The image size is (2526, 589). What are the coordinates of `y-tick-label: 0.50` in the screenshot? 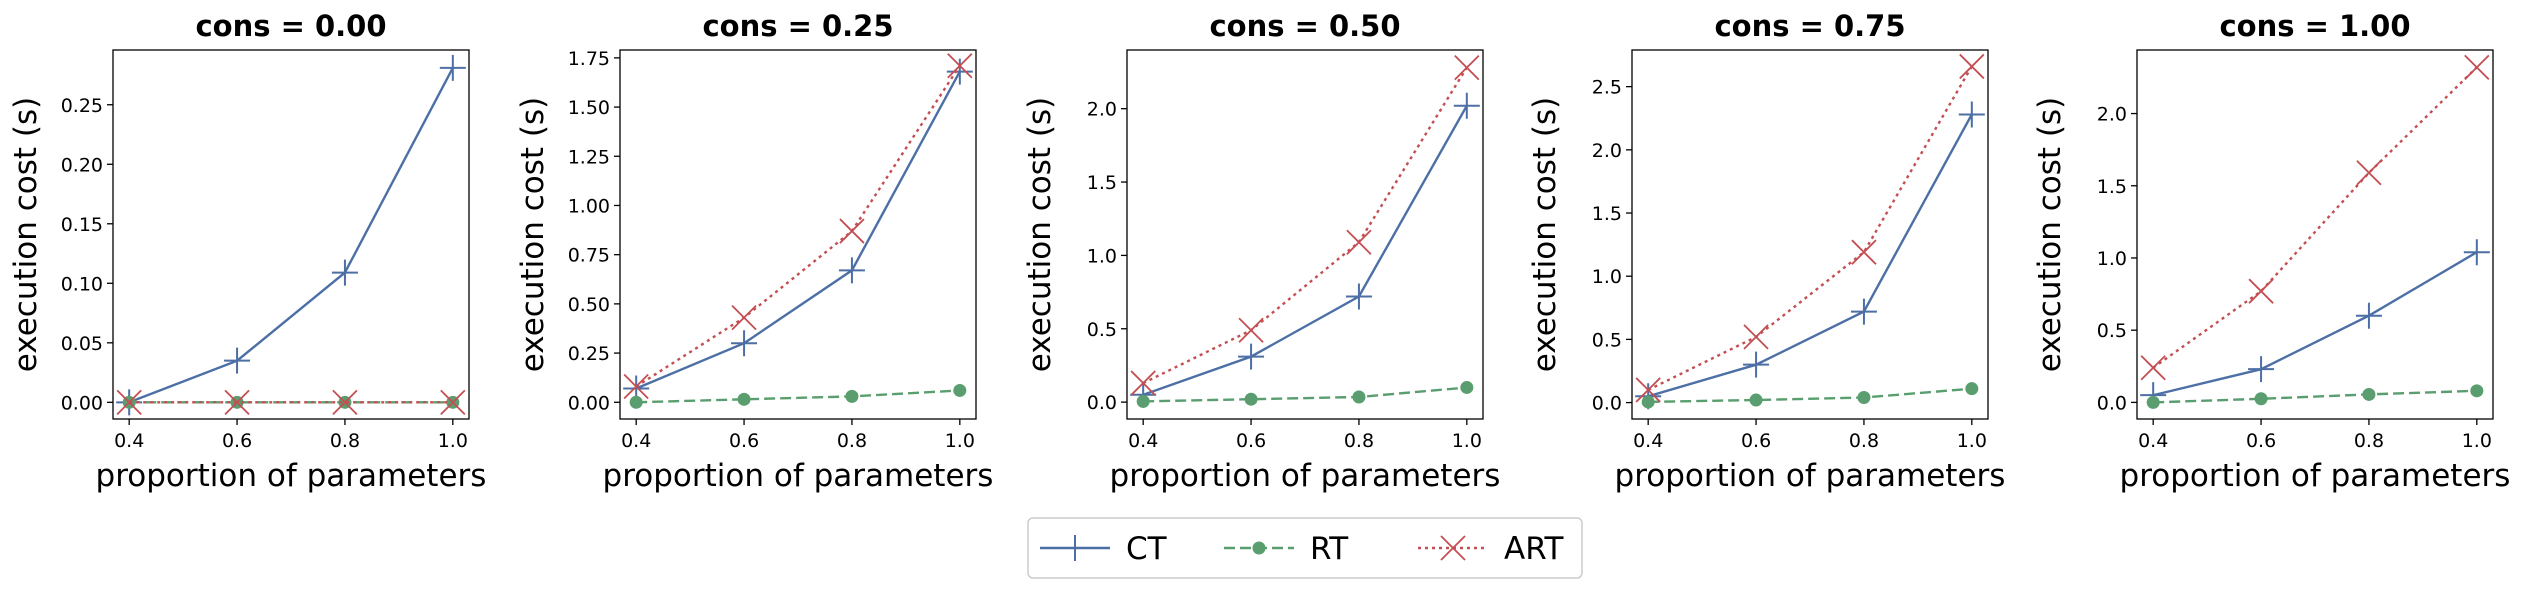 It's located at (589, 305).